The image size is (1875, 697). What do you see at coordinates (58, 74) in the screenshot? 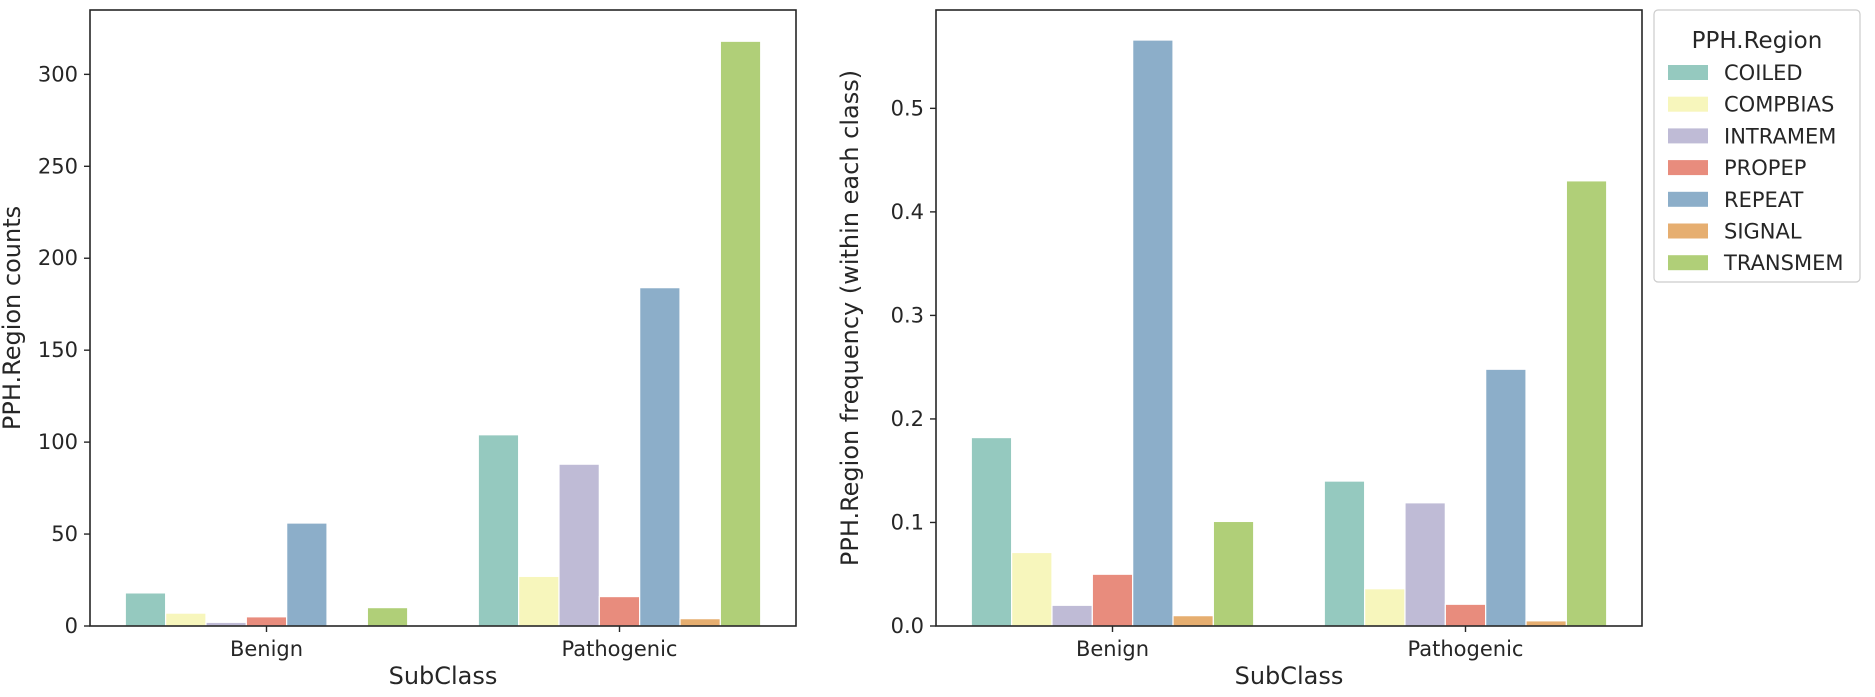
I see `y-tick-label: 300` at bounding box center [58, 74].